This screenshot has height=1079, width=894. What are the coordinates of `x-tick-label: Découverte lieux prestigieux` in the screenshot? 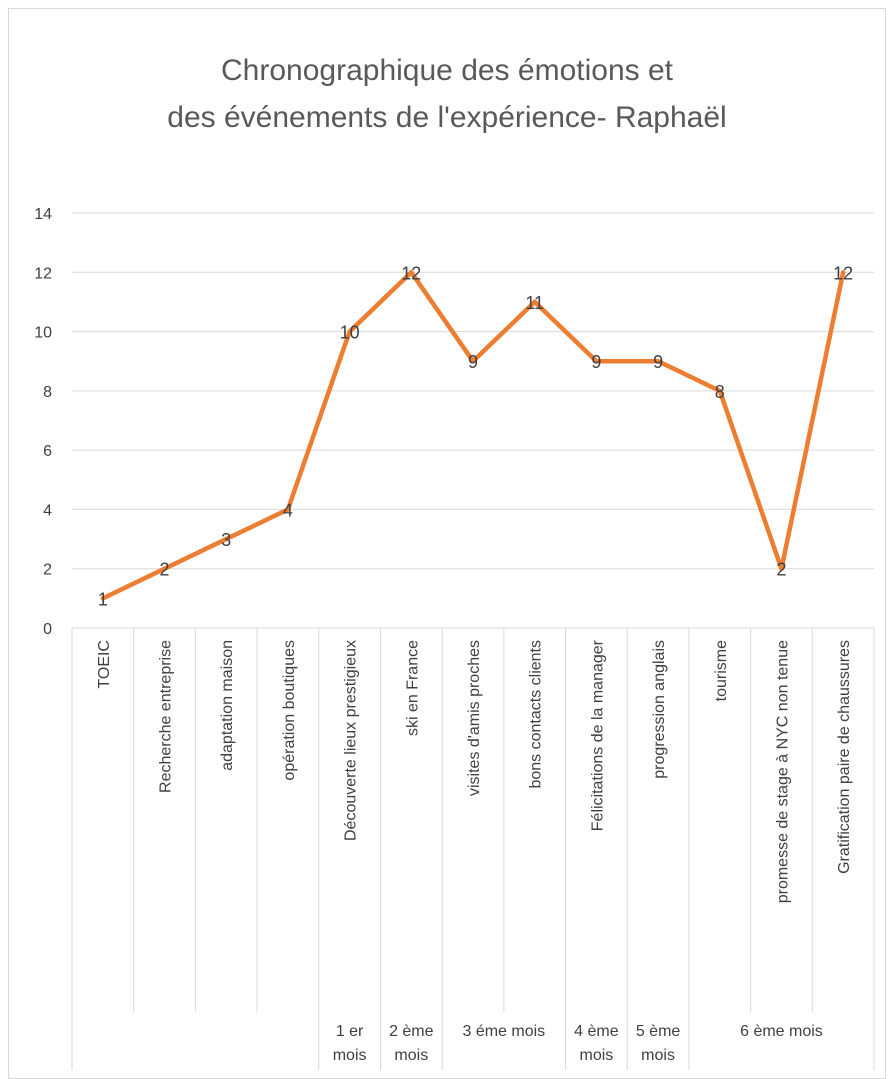 It's located at (351, 740).